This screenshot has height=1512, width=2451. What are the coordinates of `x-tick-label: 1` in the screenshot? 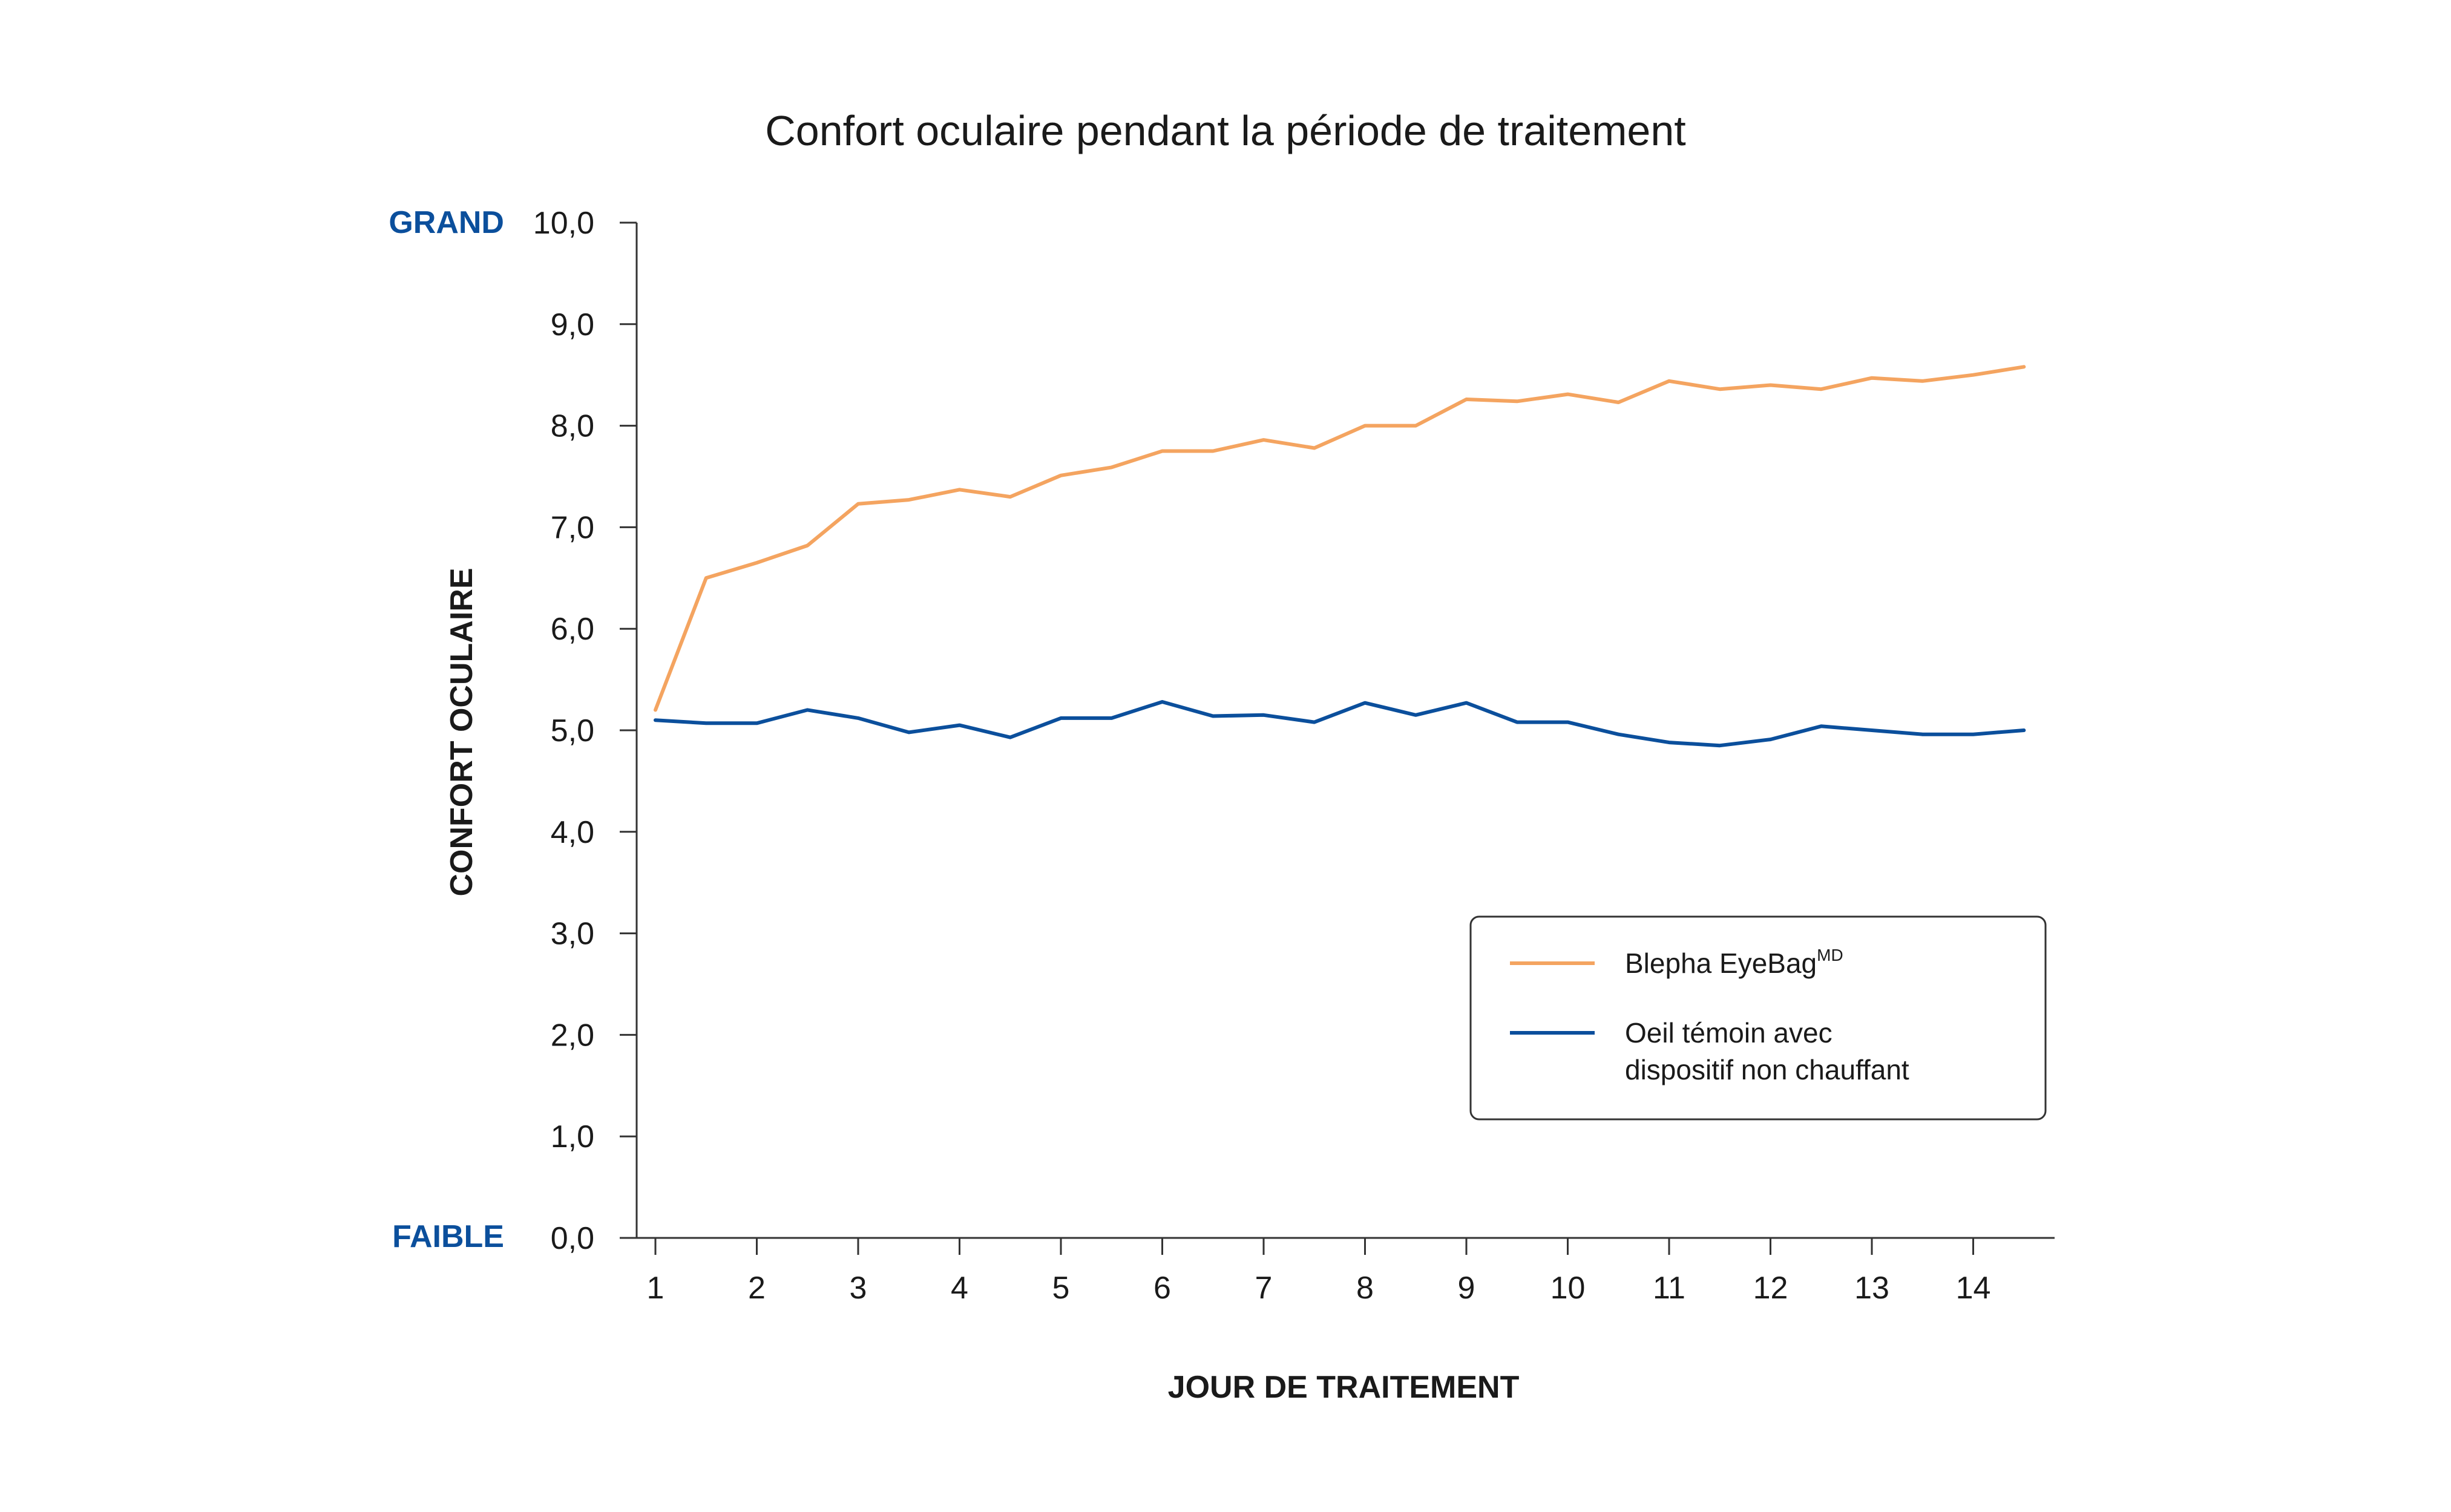 It's located at (655, 1288).